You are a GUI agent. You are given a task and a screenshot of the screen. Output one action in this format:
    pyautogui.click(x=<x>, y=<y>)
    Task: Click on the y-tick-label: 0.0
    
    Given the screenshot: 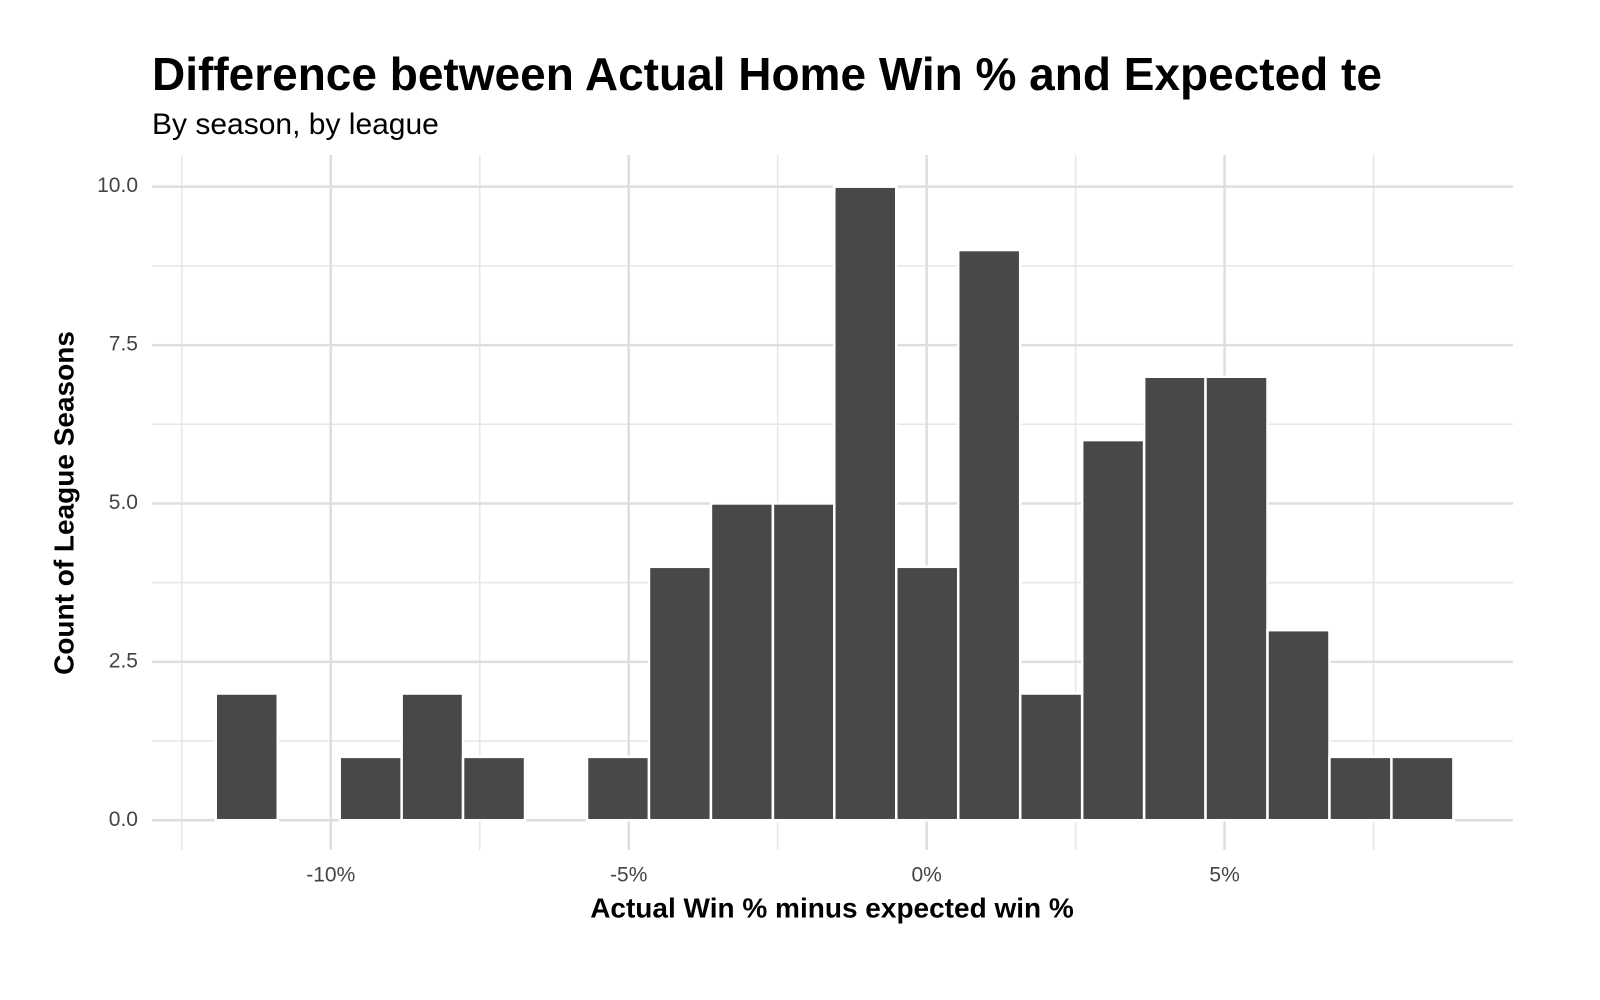 What is the action you would take?
    pyautogui.click(x=123, y=819)
    